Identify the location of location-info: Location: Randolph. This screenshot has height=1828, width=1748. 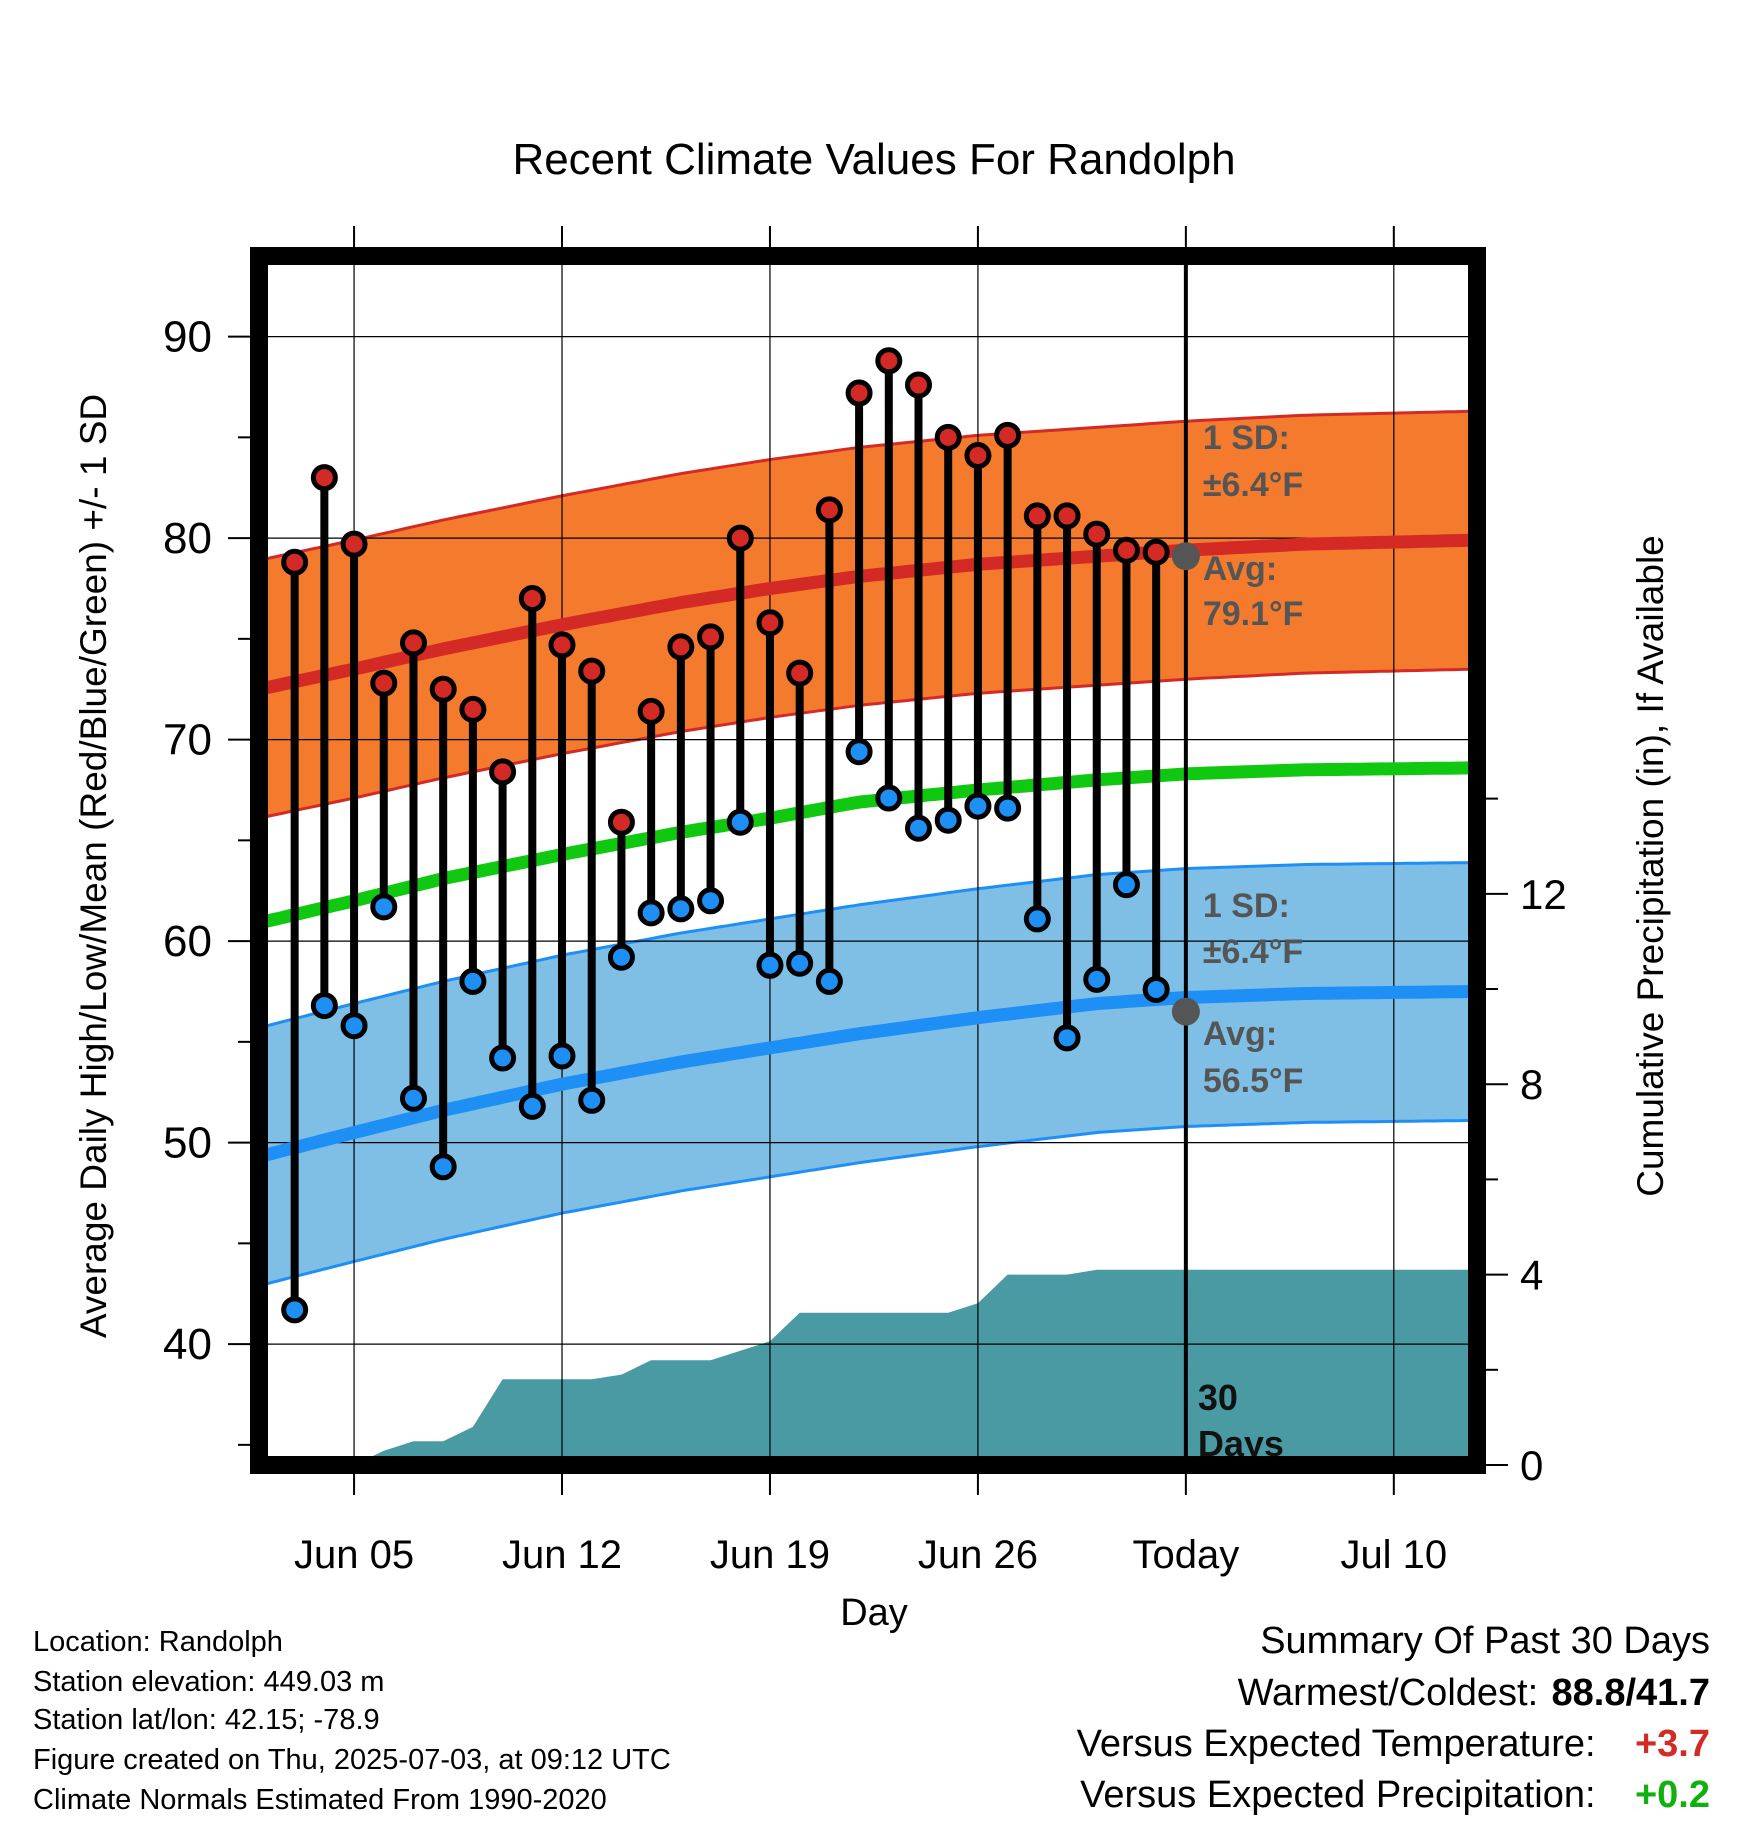
(158, 1642).